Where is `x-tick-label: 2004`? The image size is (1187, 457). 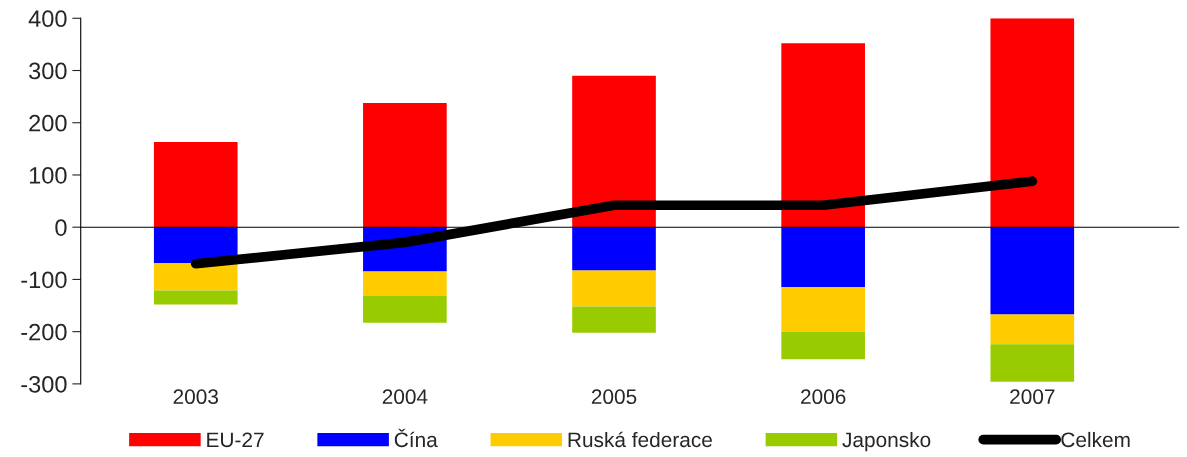
x-tick-label: 2004 is located at coordinates (405, 397).